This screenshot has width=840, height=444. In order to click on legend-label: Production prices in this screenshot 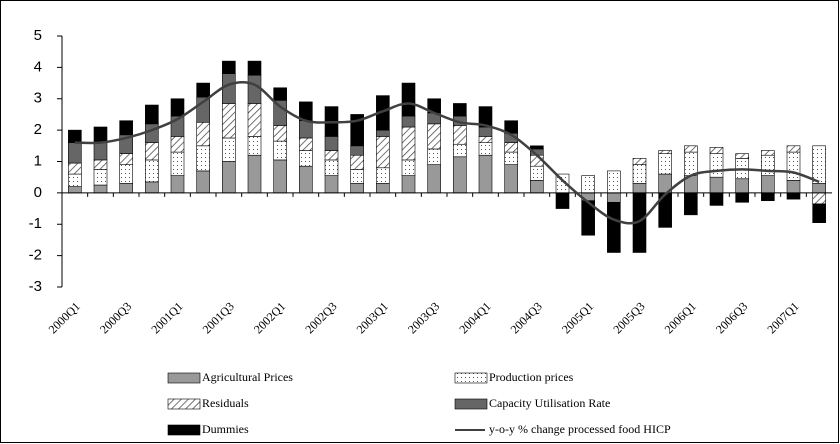, I will do `click(531, 377)`.